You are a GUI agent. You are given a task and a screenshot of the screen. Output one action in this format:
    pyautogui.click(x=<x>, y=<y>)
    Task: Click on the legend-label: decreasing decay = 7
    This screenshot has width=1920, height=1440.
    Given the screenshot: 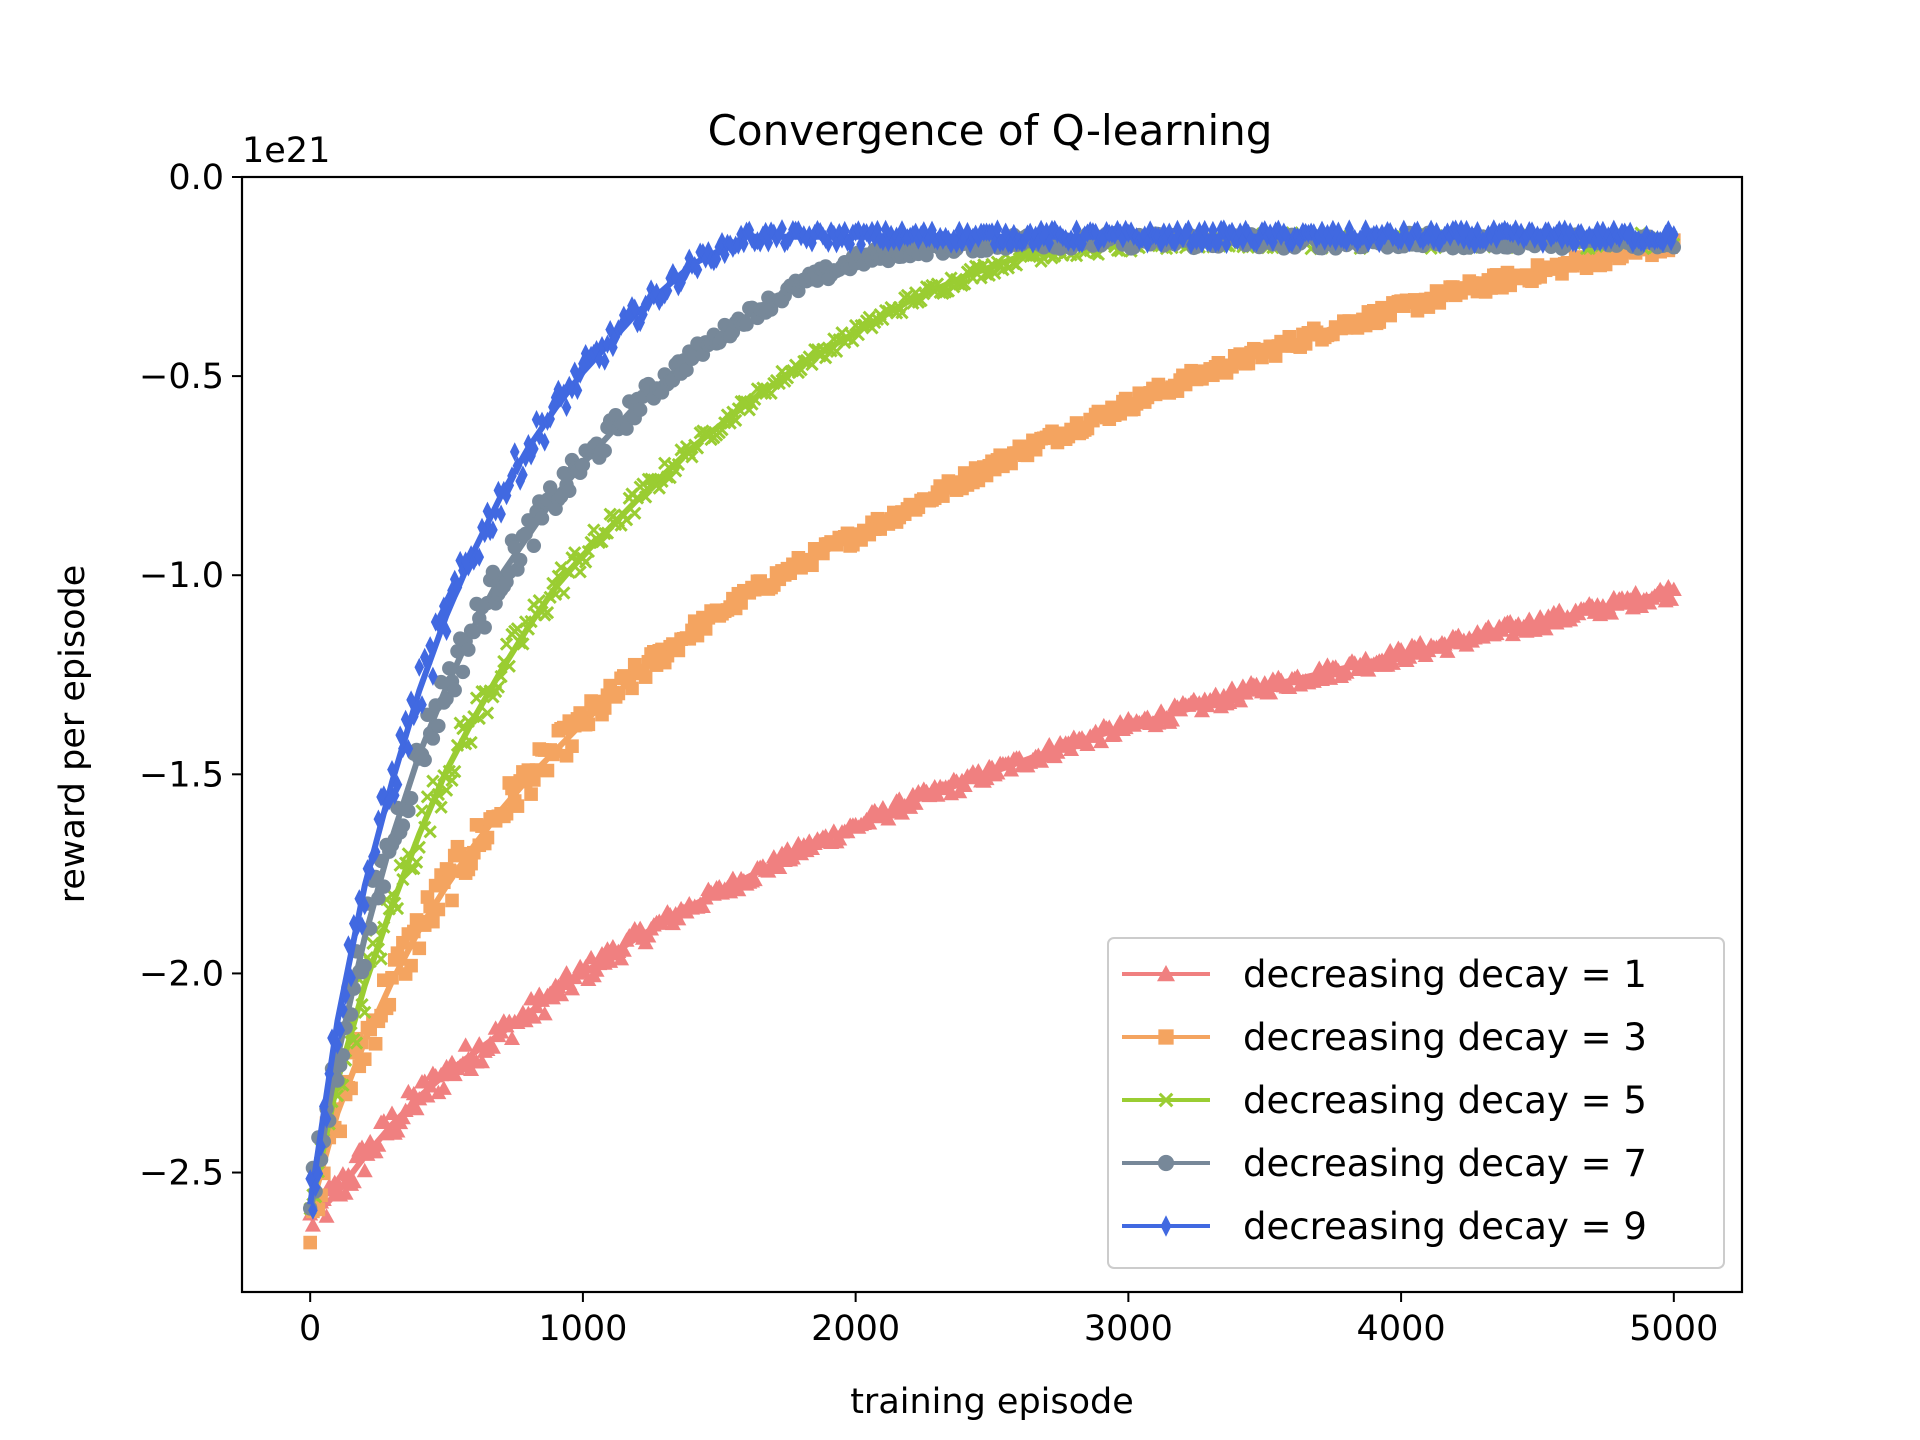 What is the action you would take?
    pyautogui.click(x=1445, y=1163)
    